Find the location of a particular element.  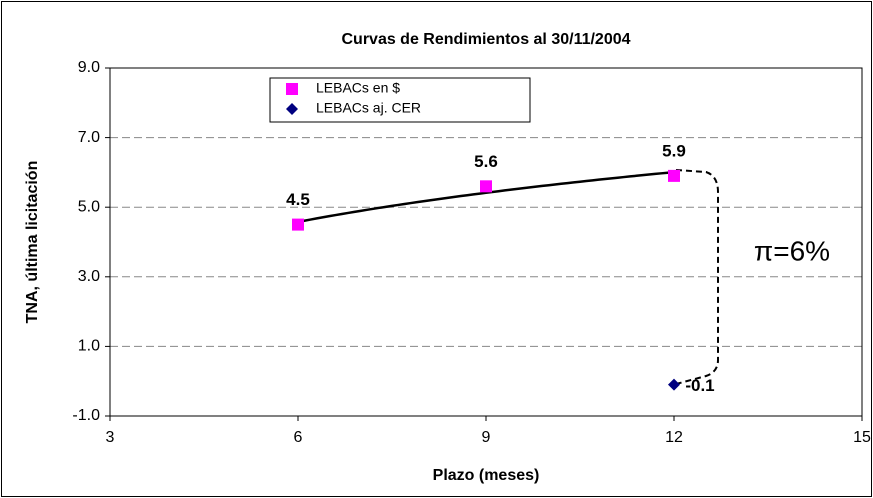

y-tick-label: 1.0 is located at coordinates (89, 346).